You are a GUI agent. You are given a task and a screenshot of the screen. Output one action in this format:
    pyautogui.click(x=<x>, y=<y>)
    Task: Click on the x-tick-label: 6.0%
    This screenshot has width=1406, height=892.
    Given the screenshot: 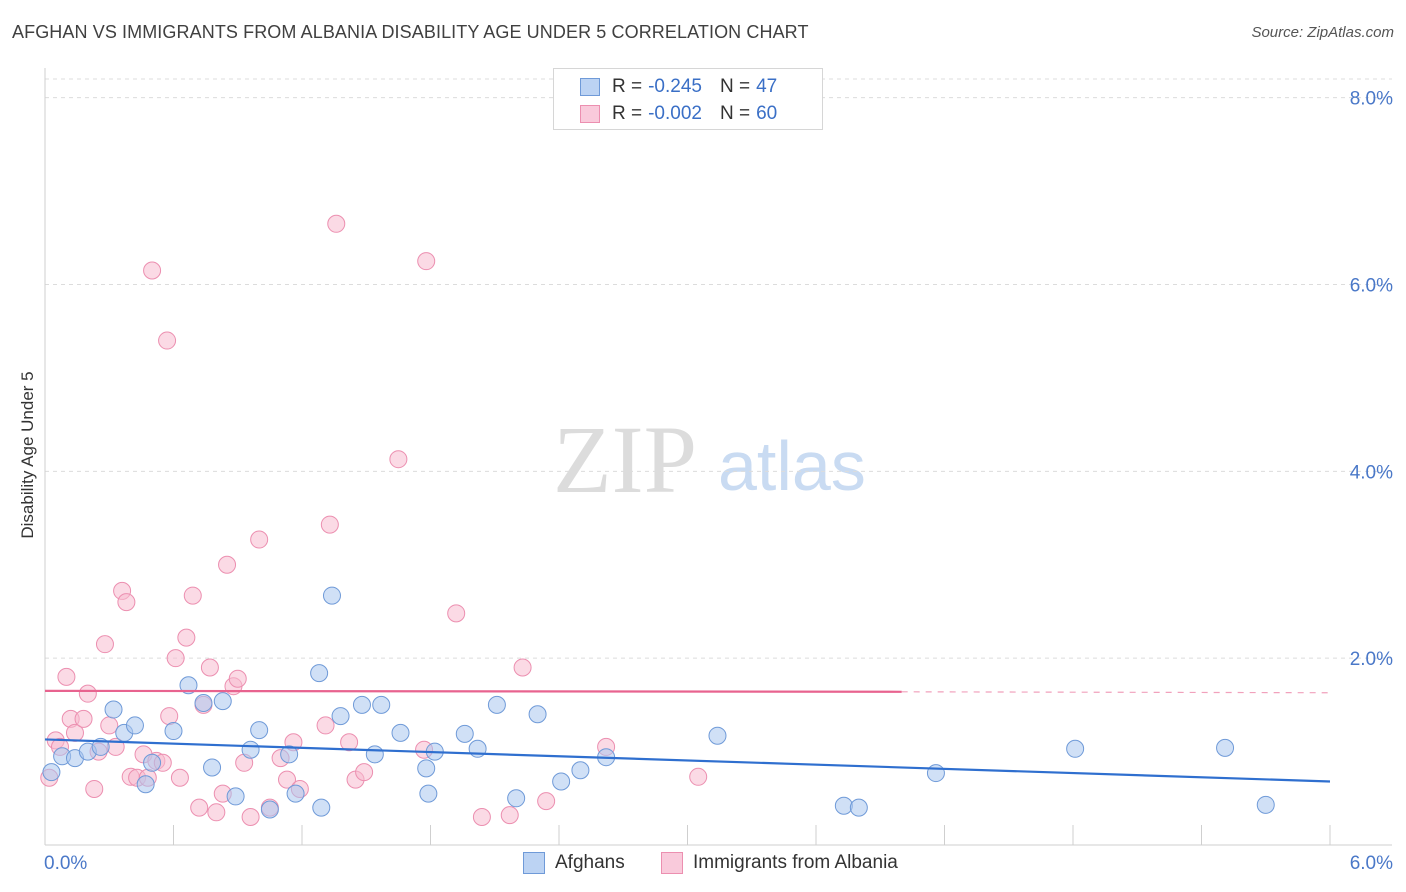 What is the action you would take?
    pyautogui.click(x=1371, y=863)
    